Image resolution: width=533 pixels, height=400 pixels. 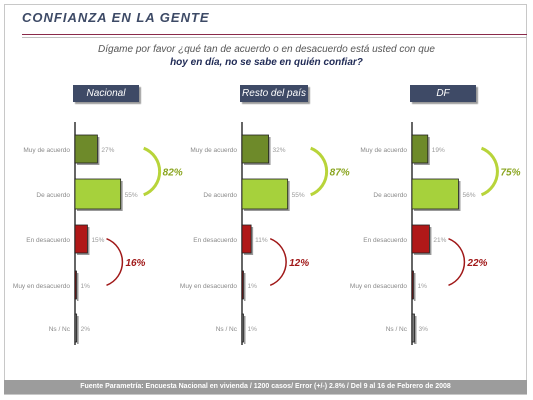 I want to click on agree-total-label: 87%, so click(x=340, y=173).